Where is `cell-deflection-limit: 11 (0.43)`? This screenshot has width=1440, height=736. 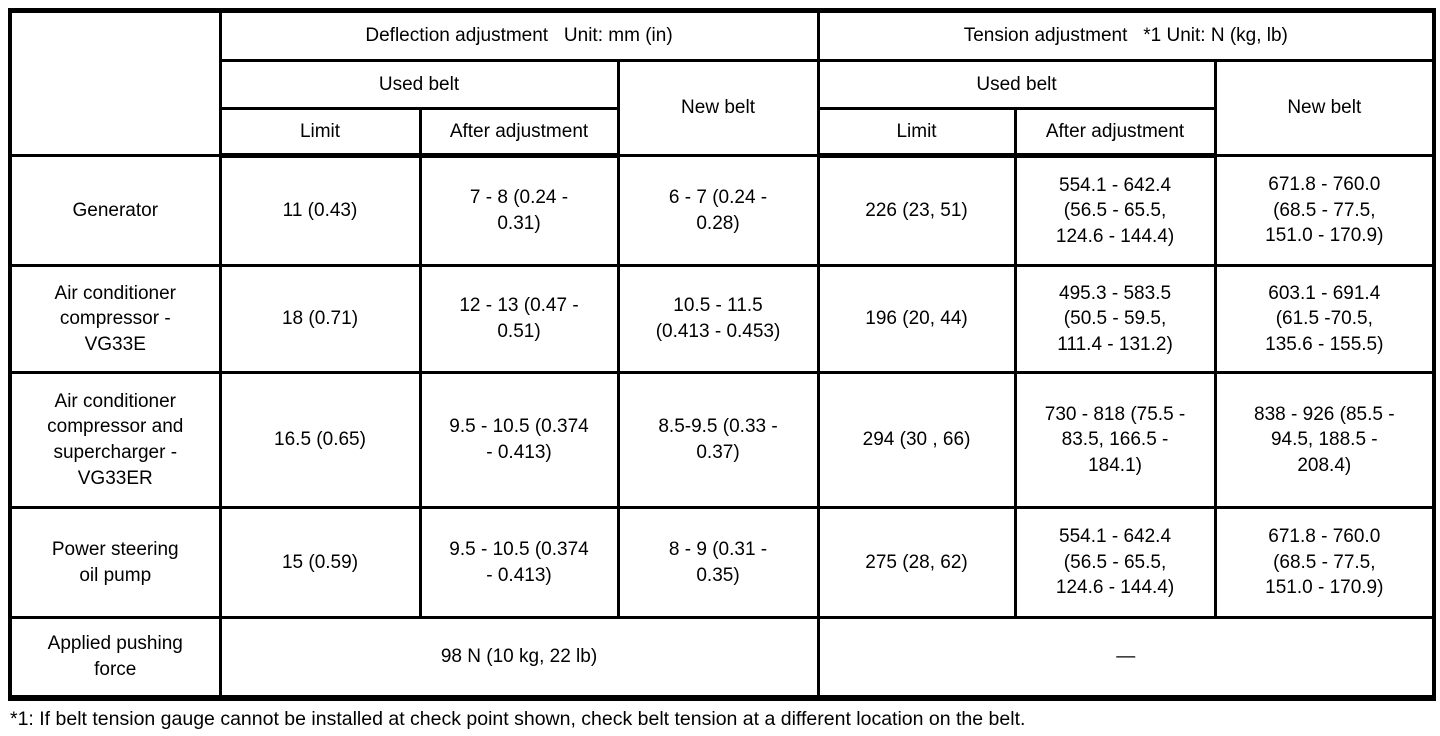 cell-deflection-limit: 11 (0.43) is located at coordinates (320, 210).